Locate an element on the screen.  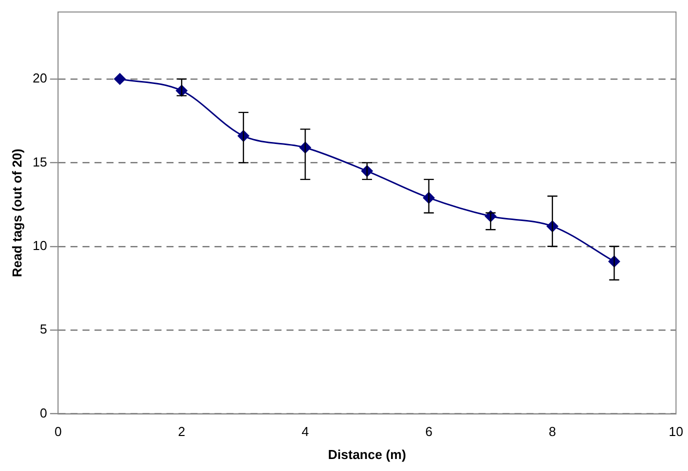
x-tick-label: 0 is located at coordinates (58, 432).